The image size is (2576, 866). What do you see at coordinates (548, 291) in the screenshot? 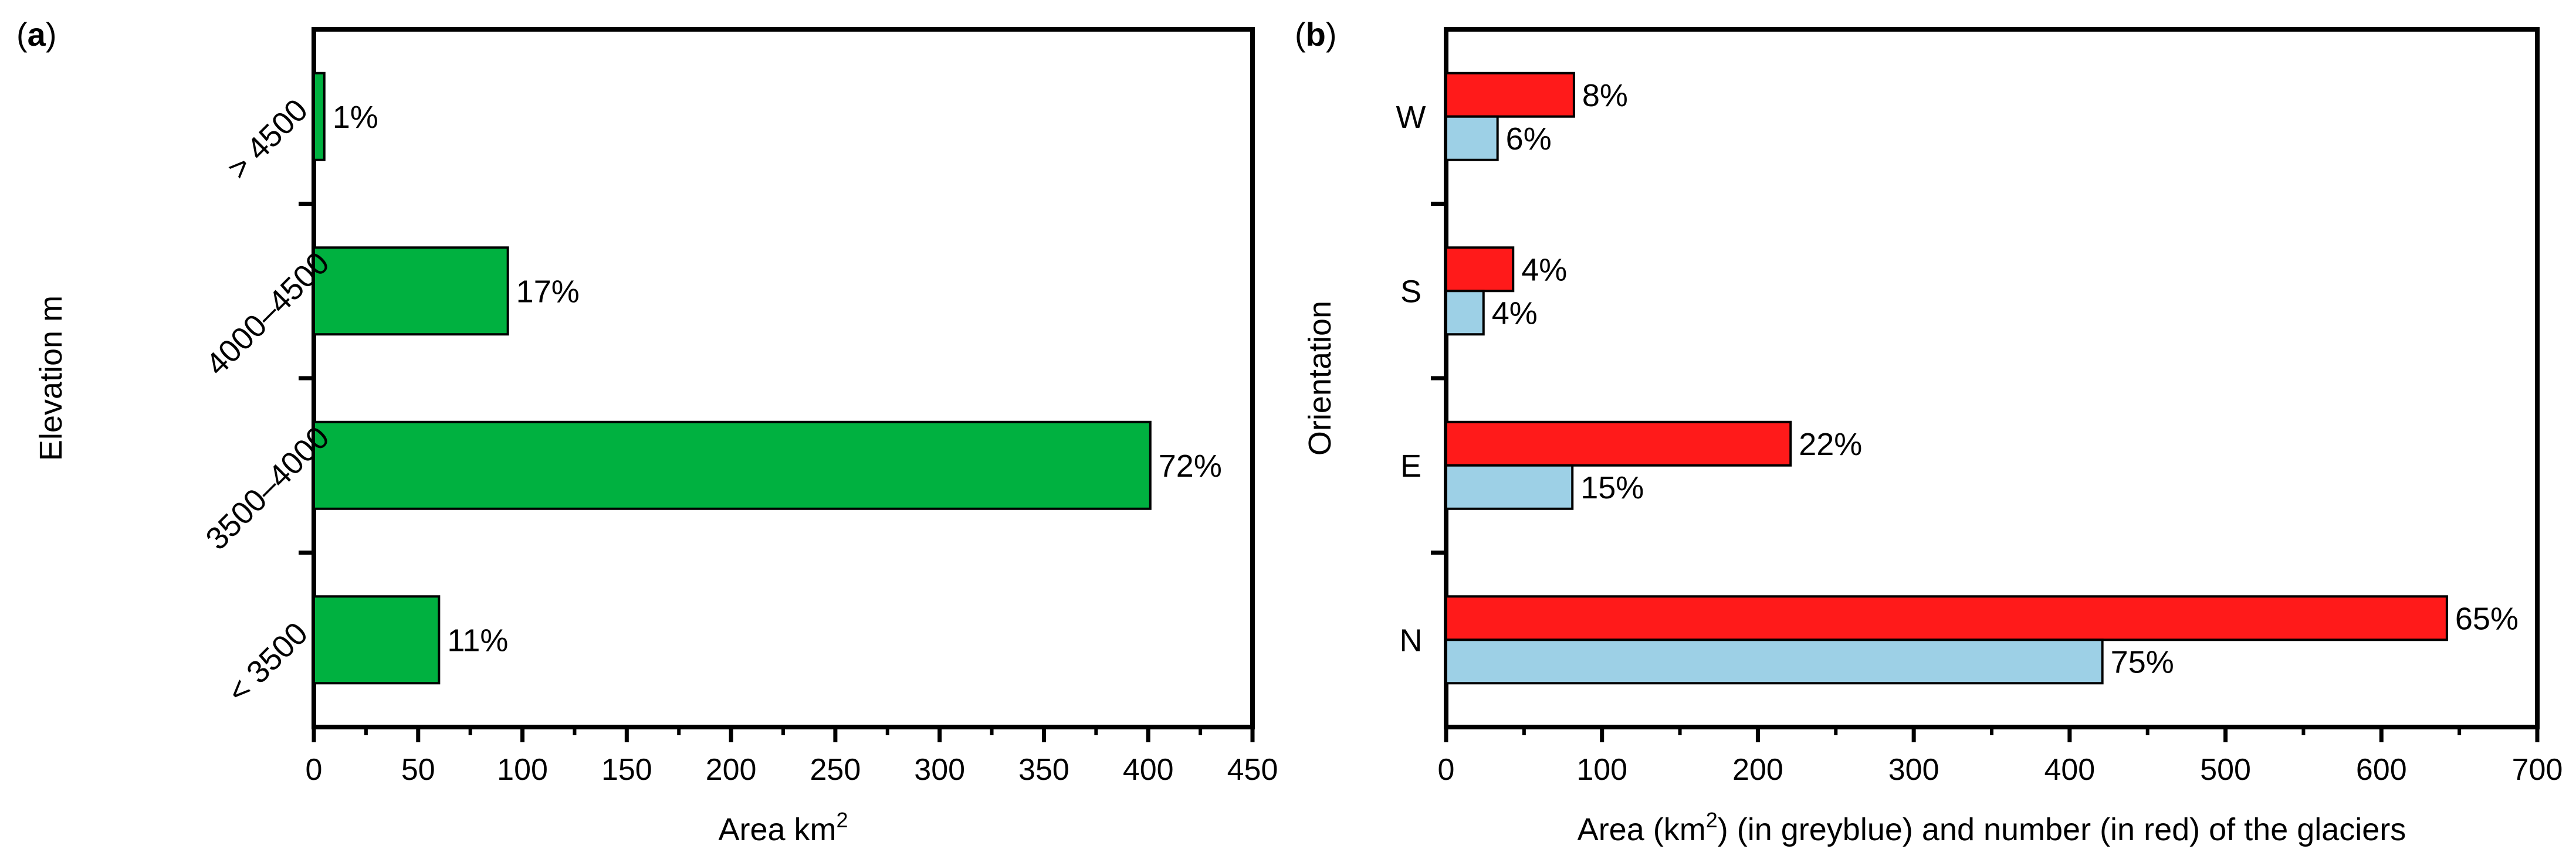
I see `panel-a-bar-label-2: 17%` at bounding box center [548, 291].